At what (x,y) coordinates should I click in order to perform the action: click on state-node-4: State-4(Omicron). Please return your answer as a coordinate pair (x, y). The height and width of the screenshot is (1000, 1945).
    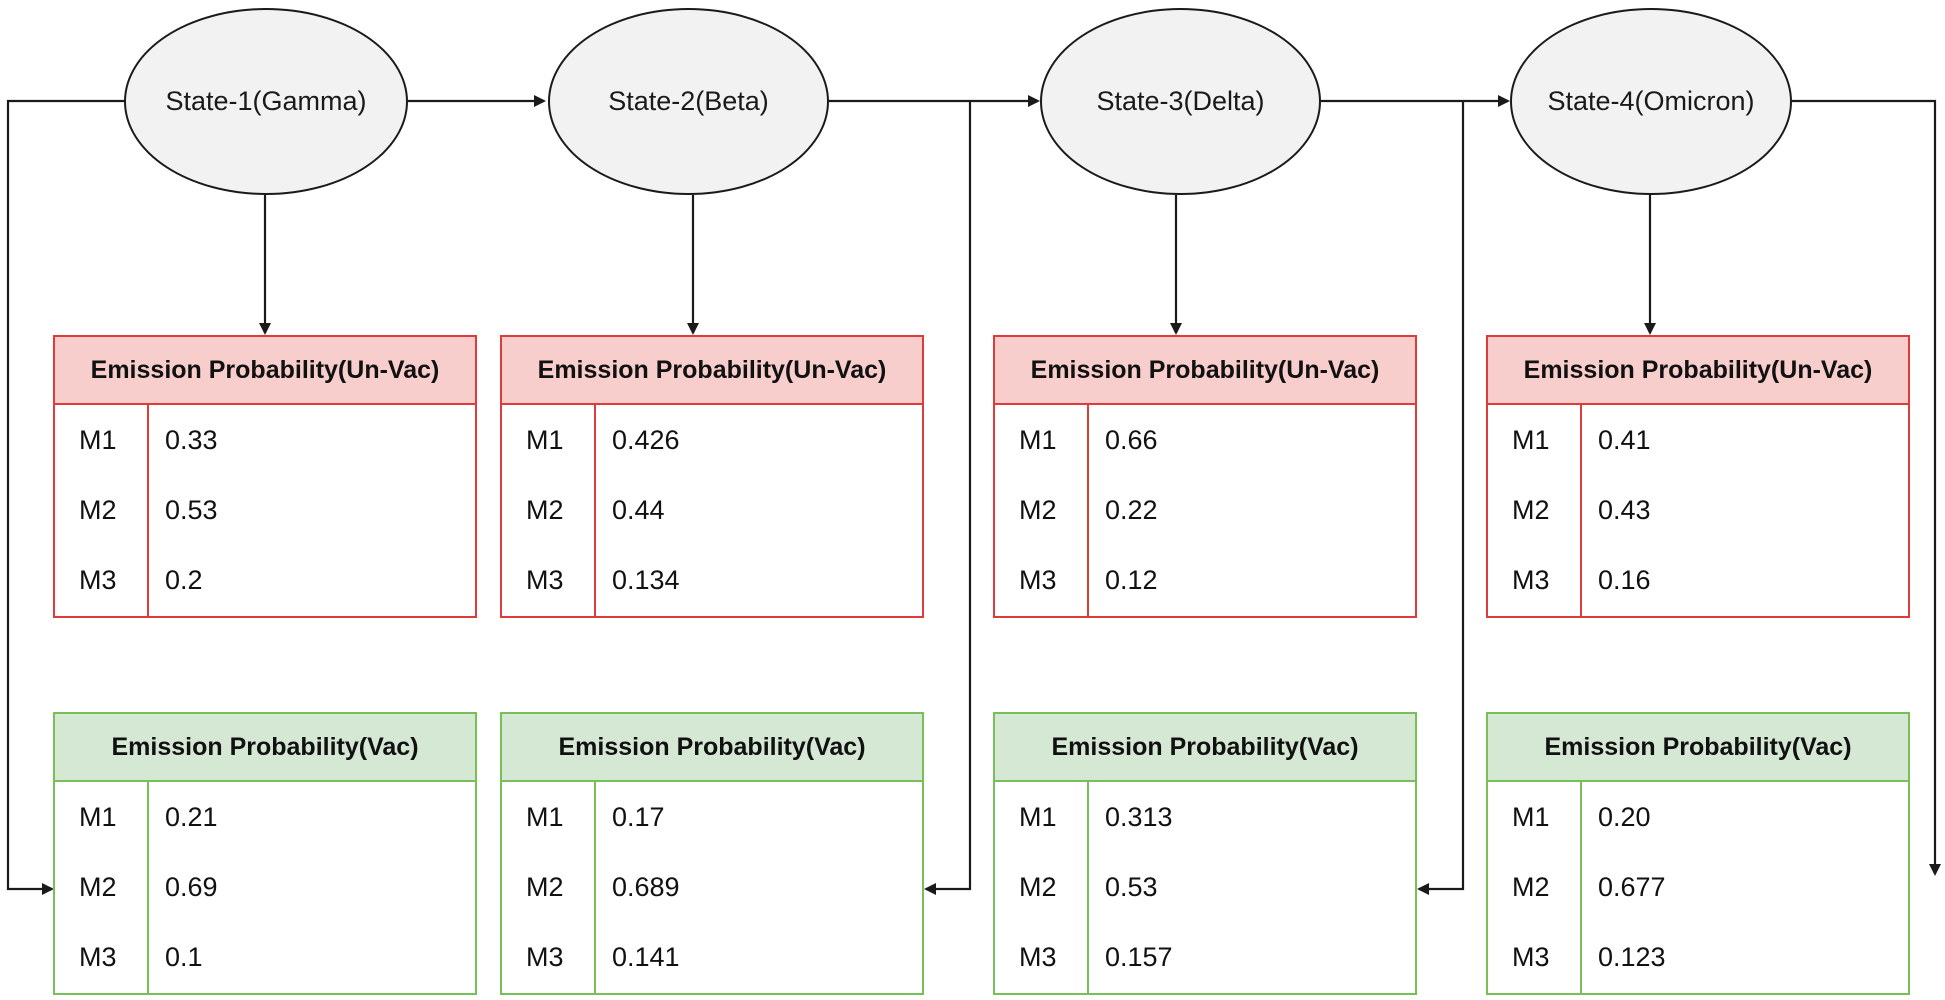
    Looking at the image, I should click on (1651, 101).